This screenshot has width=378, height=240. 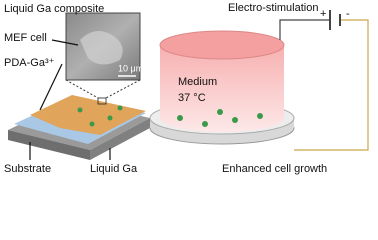 What do you see at coordinates (324, 80) in the screenshot?
I see `circuit` at bounding box center [324, 80].